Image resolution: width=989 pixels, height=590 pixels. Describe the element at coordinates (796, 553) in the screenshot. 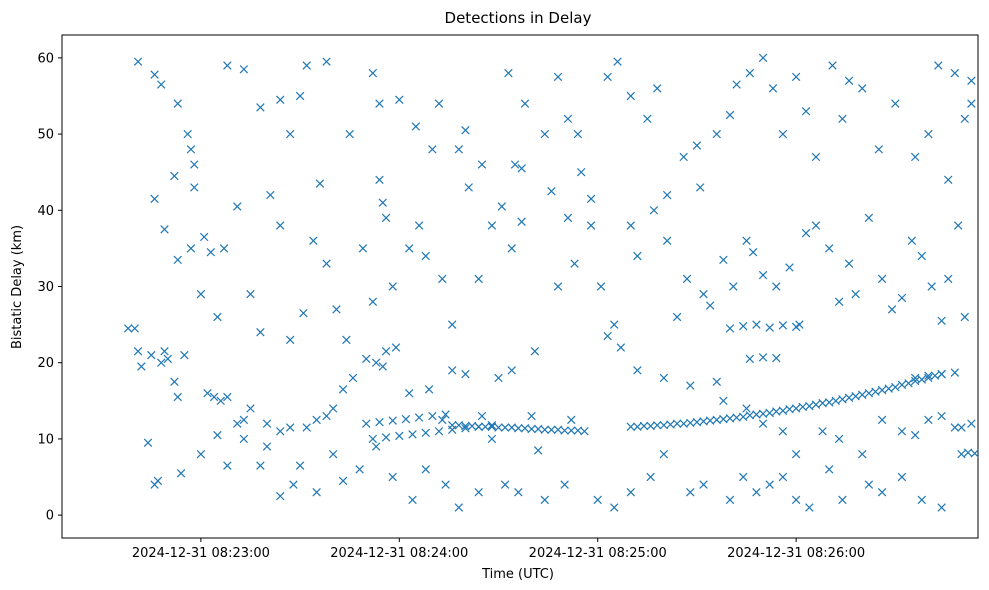

I see `x-tick-label: 2024-12-31 08:26:00` at that location.